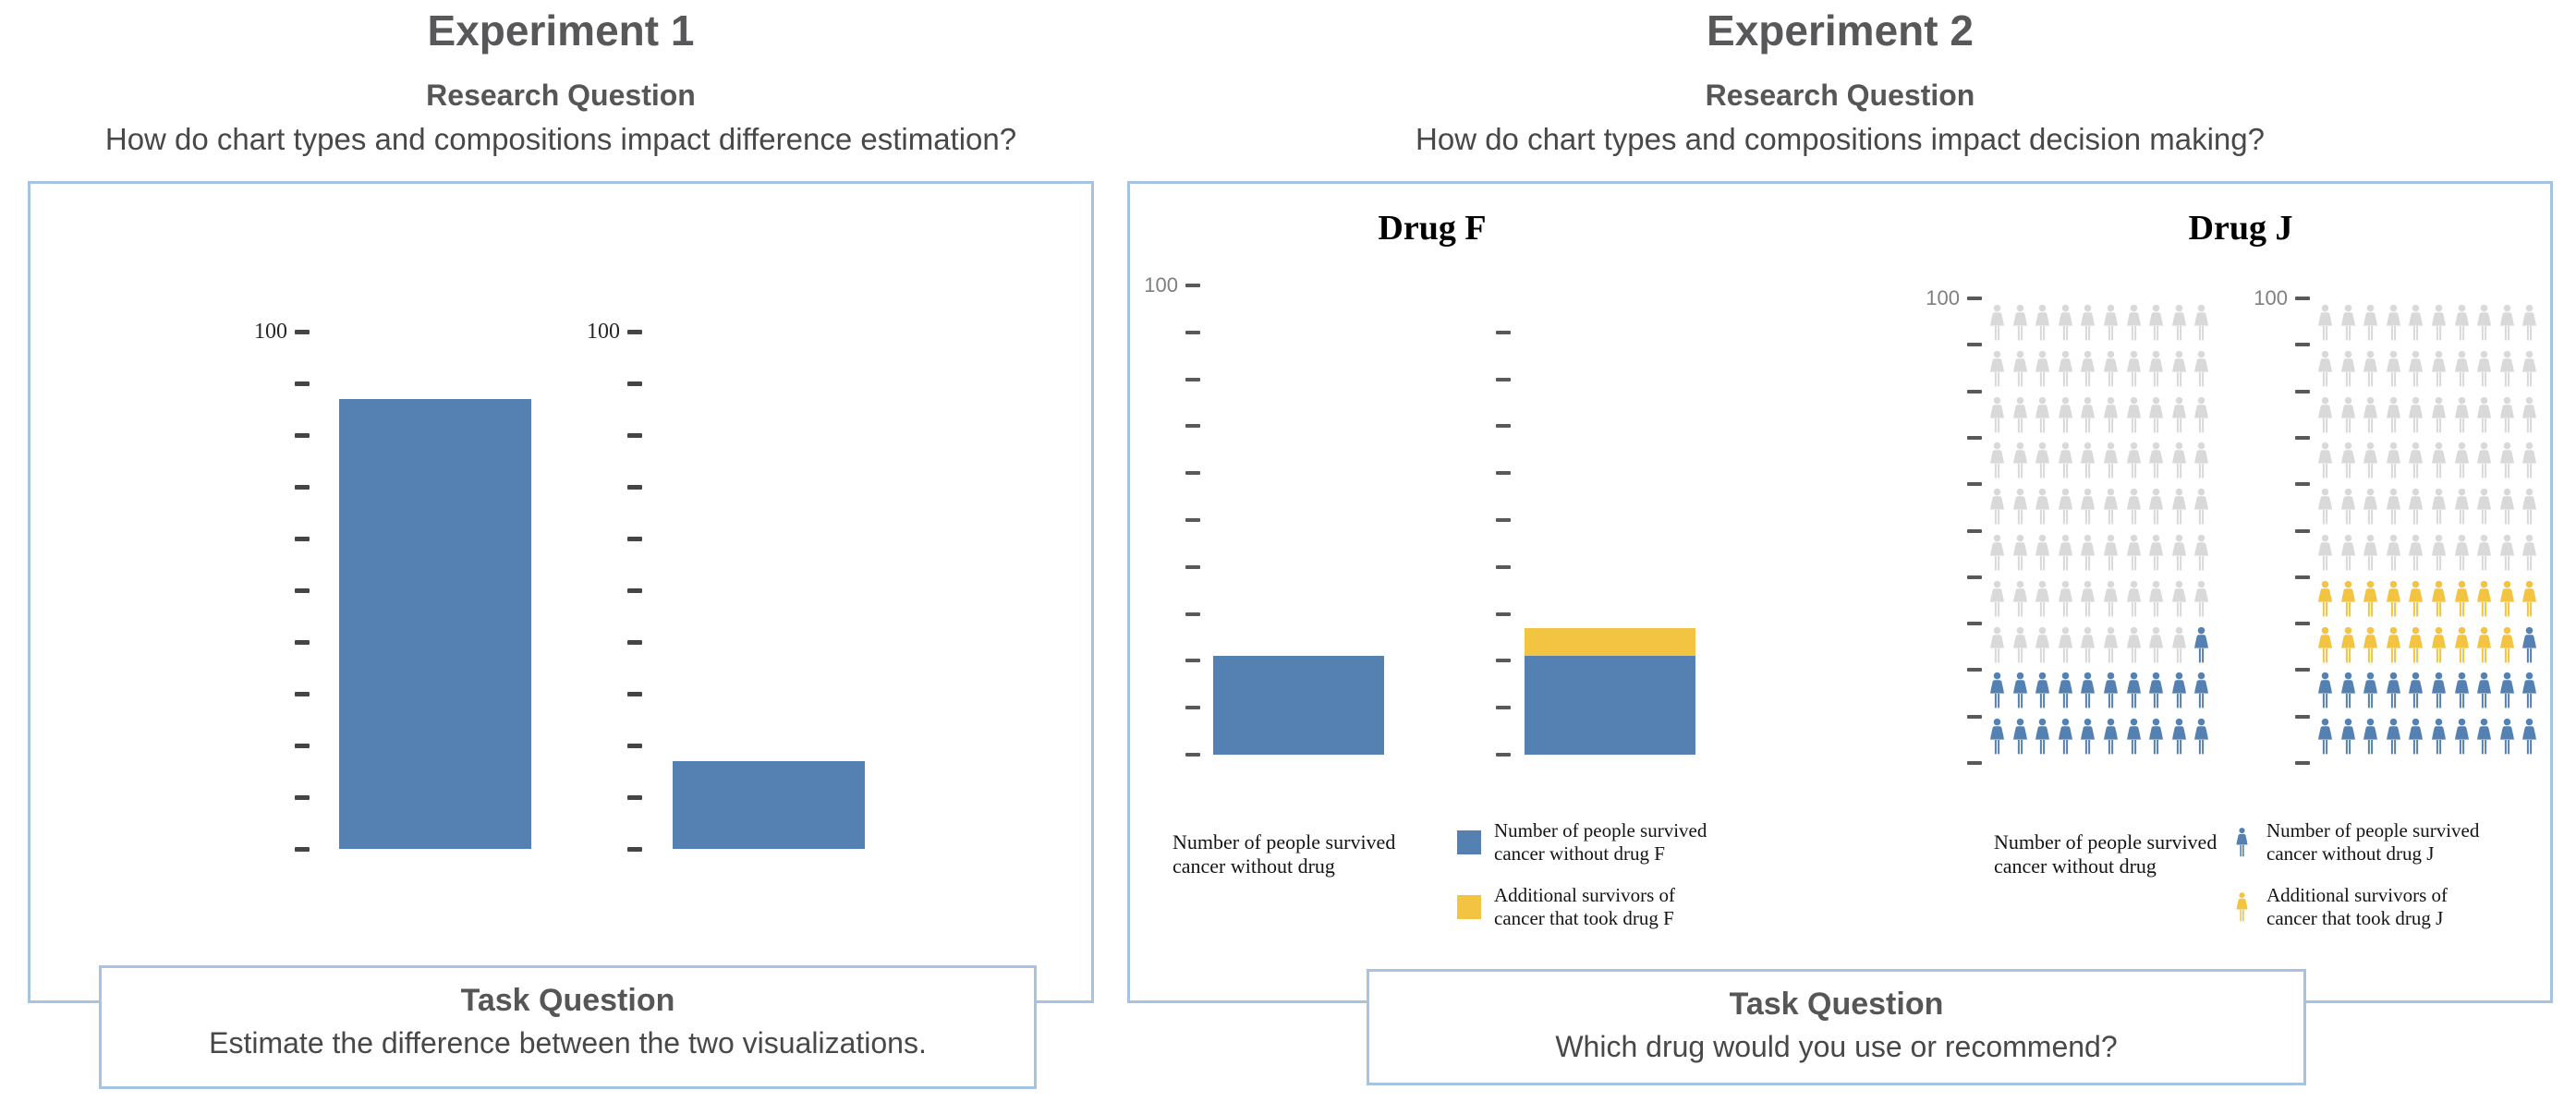 The width and height of the screenshot is (2576, 1114). What do you see at coordinates (2242, 907) in the screenshot?
I see `yellow-person-icon` at bounding box center [2242, 907].